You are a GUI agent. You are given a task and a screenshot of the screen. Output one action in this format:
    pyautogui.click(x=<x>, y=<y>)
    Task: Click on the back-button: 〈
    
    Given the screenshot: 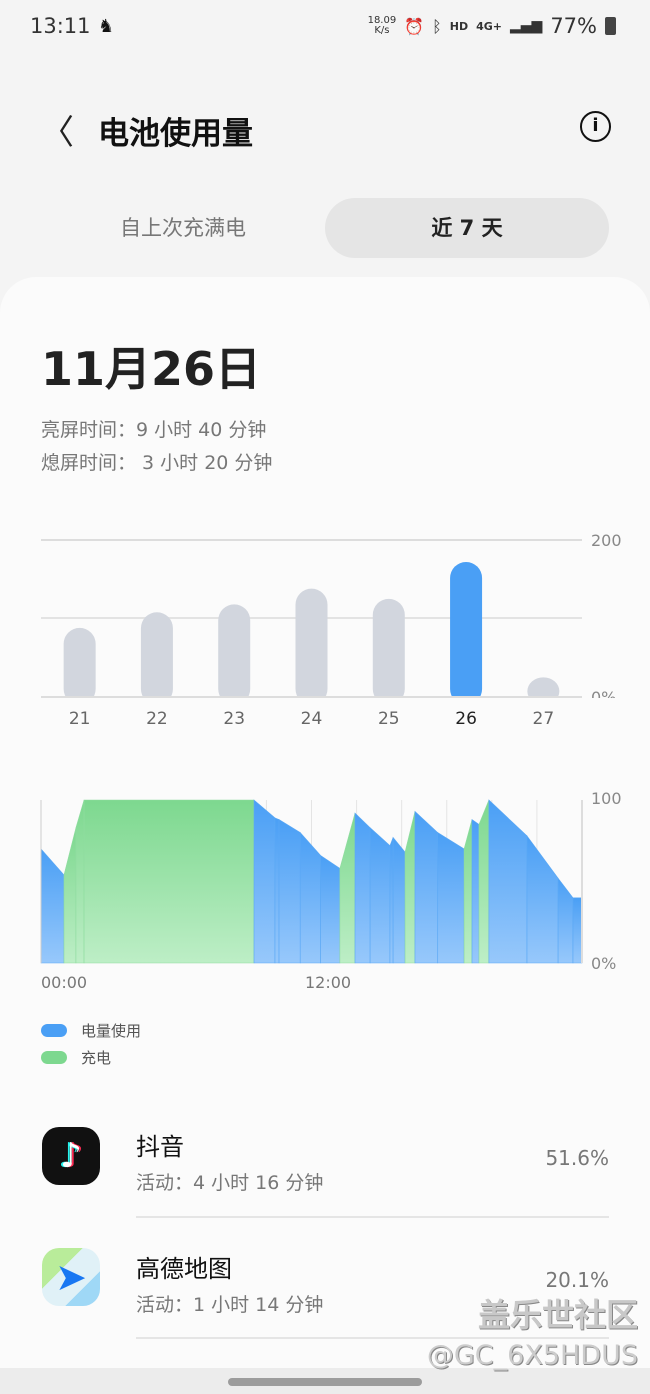 What is the action you would take?
    pyautogui.click(x=57, y=133)
    